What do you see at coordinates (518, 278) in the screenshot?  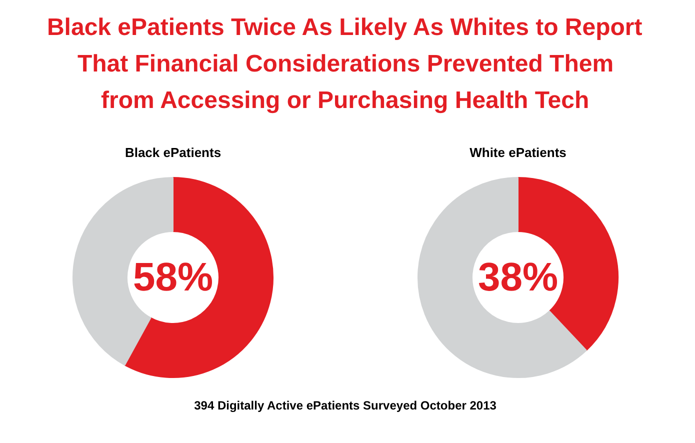 I see `data-label: 38%` at bounding box center [518, 278].